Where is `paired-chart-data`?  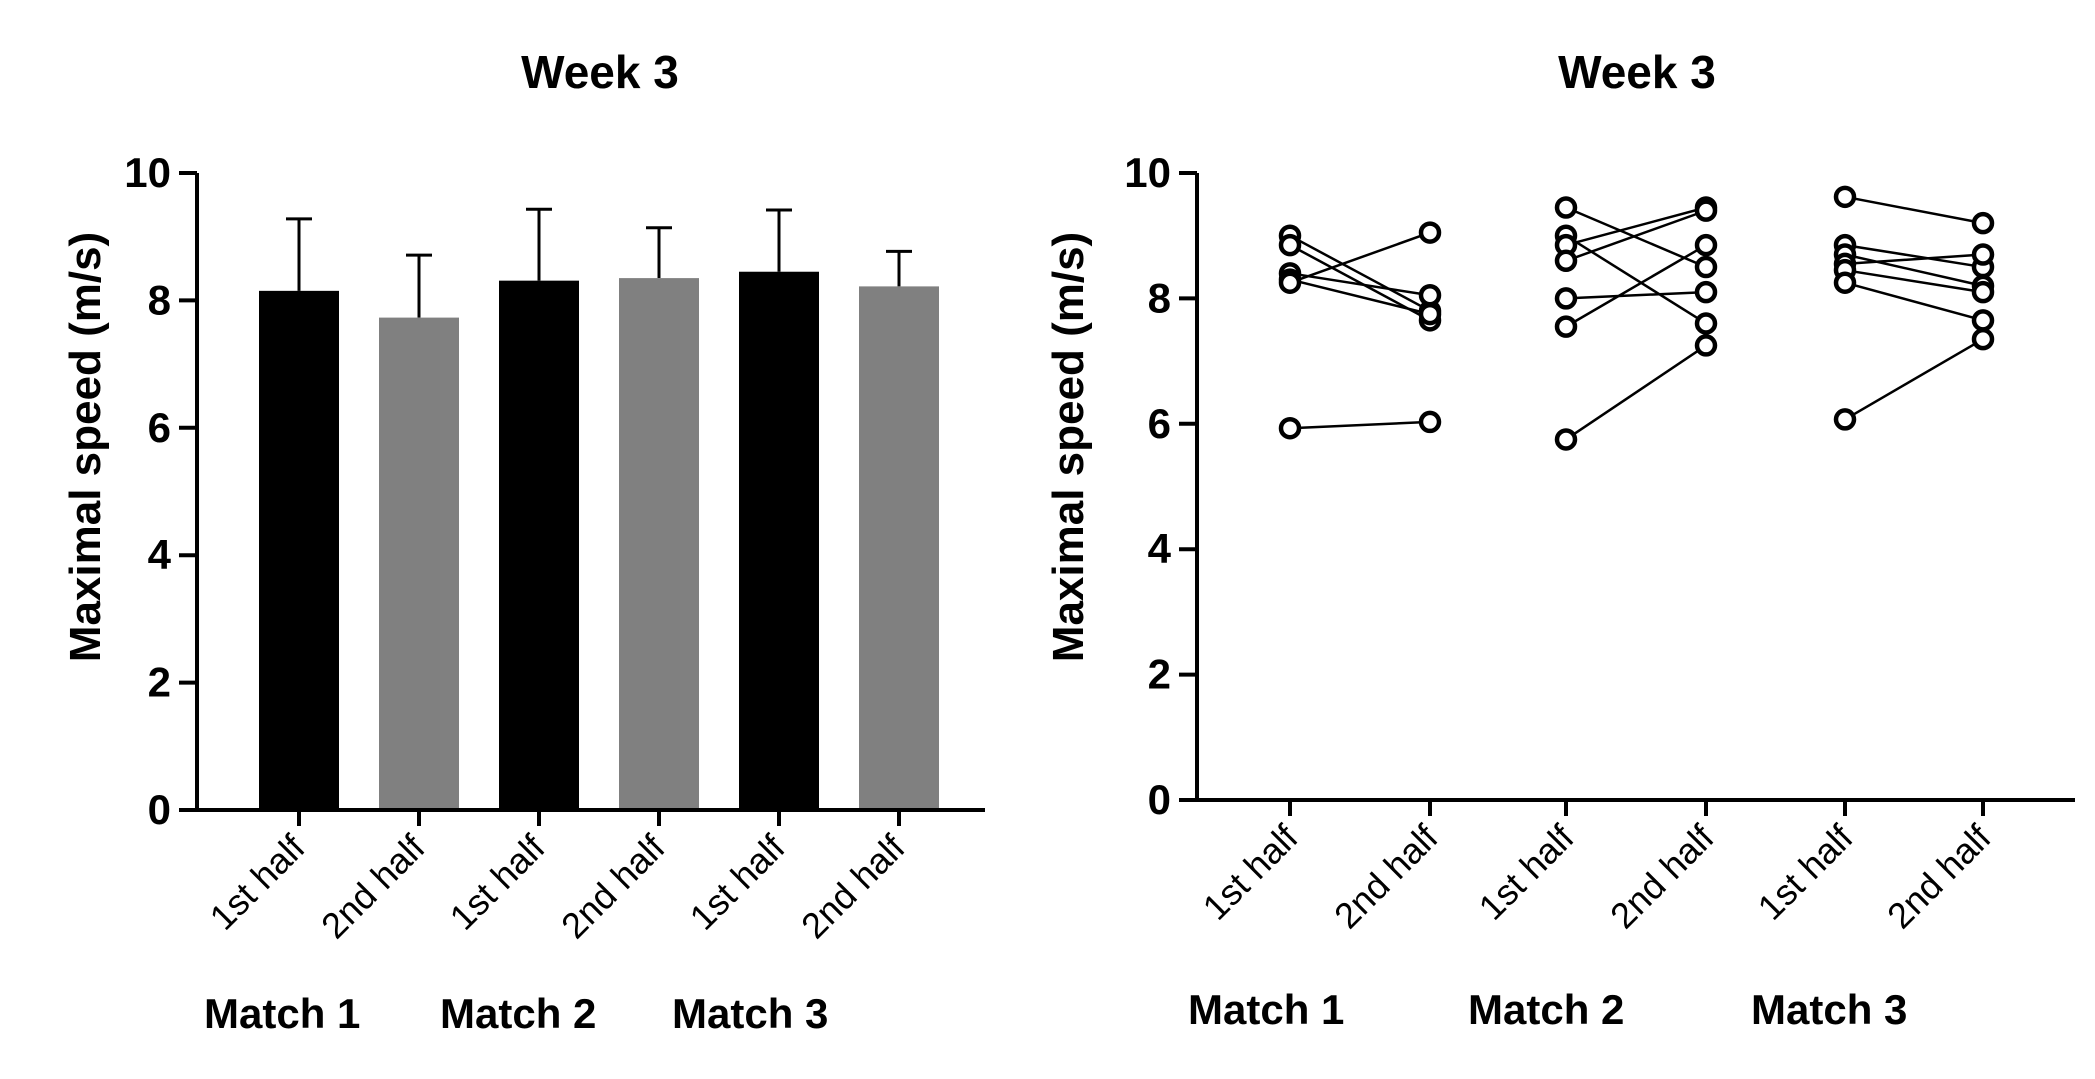
paired-chart-data is located at coordinates (1636, 318).